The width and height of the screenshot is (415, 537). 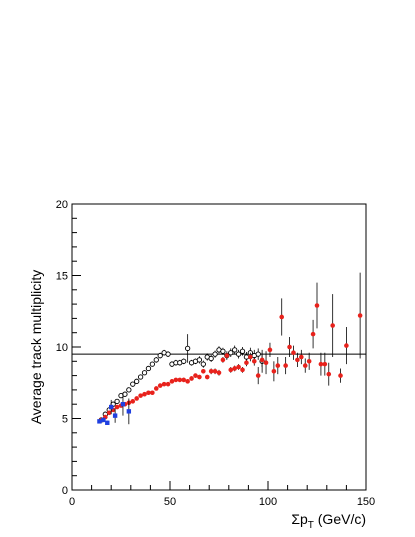 I want to click on x-axis-title-unit: (GeV/c), so click(x=340, y=519).